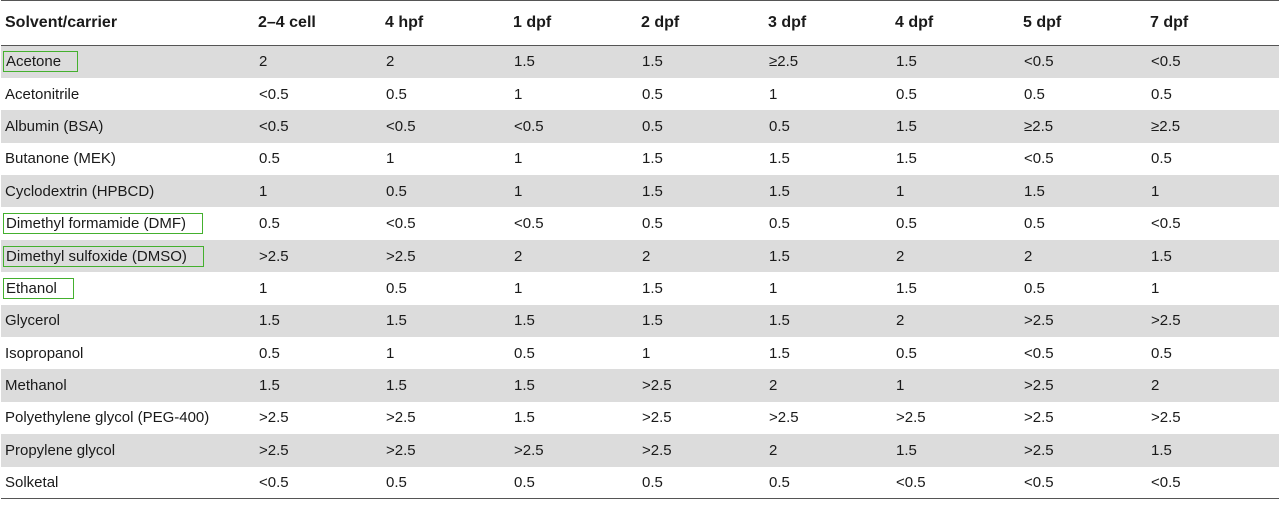  Describe the element at coordinates (127, 321) in the screenshot. I see `solvent-name-cell: Glycerol` at that location.